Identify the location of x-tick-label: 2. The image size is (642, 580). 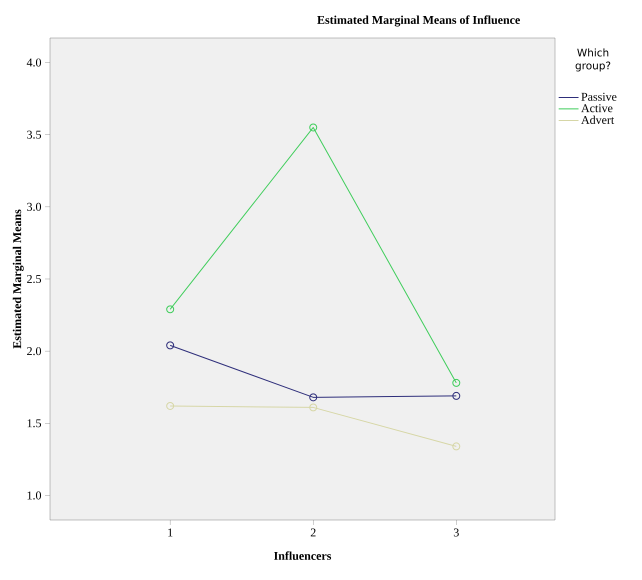
(313, 532).